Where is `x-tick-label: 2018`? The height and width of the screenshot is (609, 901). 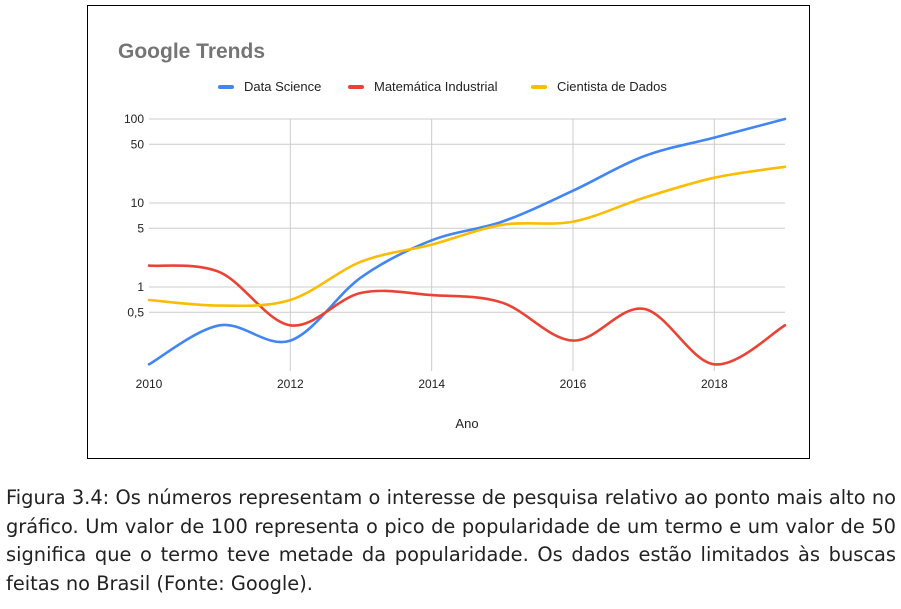 x-tick-label: 2018 is located at coordinates (714, 384).